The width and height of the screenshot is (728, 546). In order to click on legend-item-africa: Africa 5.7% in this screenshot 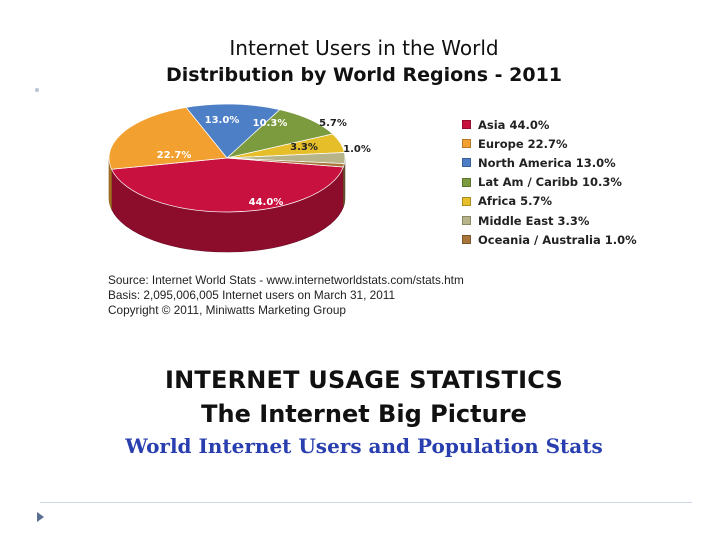, I will do `click(549, 201)`.